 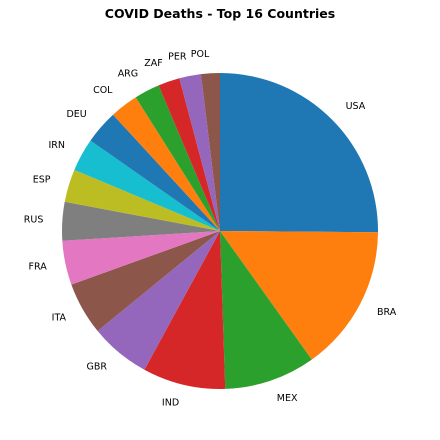 What do you see at coordinates (141, 221) in the screenshot?
I see `pie-slice-rus` at bounding box center [141, 221].